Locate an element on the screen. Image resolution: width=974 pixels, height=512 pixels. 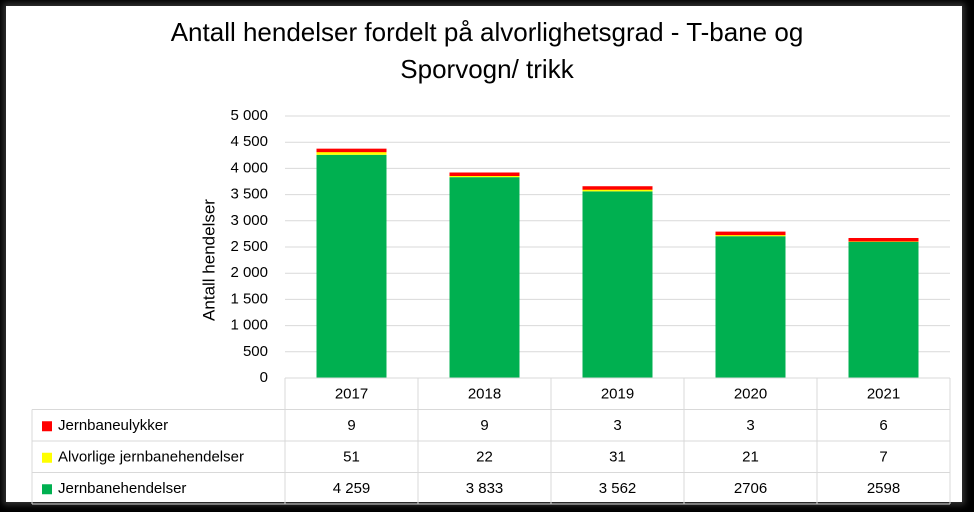
legend-label: Jernbanehendelser is located at coordinates (122, 488).